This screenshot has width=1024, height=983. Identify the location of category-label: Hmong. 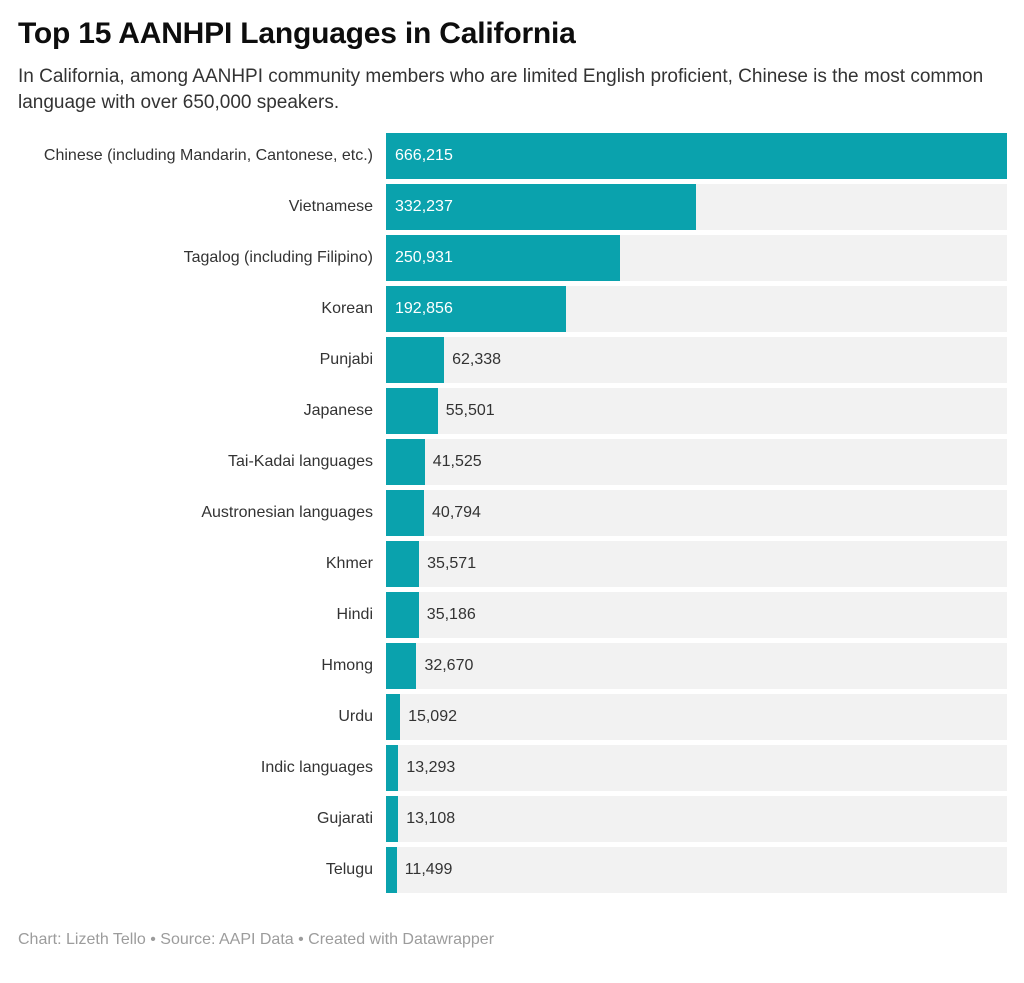
(347, 665).